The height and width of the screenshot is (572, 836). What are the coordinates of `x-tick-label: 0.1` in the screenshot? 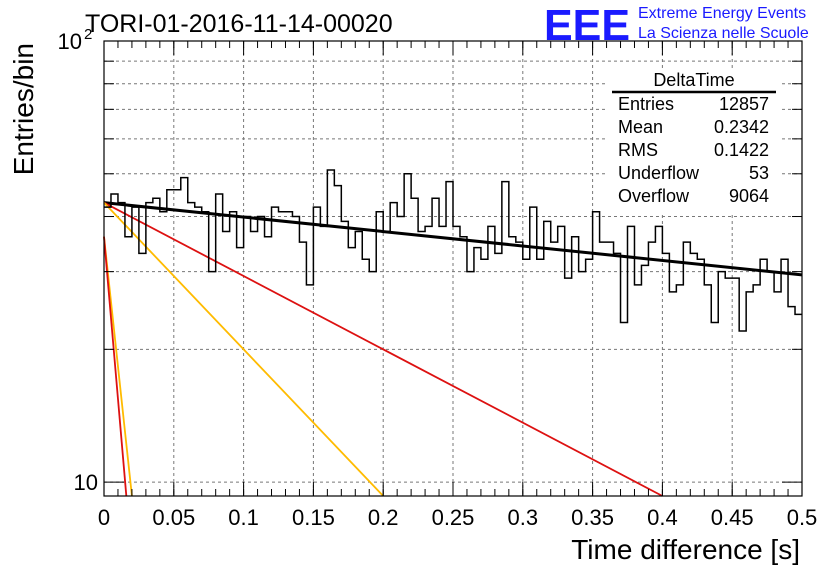 It's located at (243, 517).